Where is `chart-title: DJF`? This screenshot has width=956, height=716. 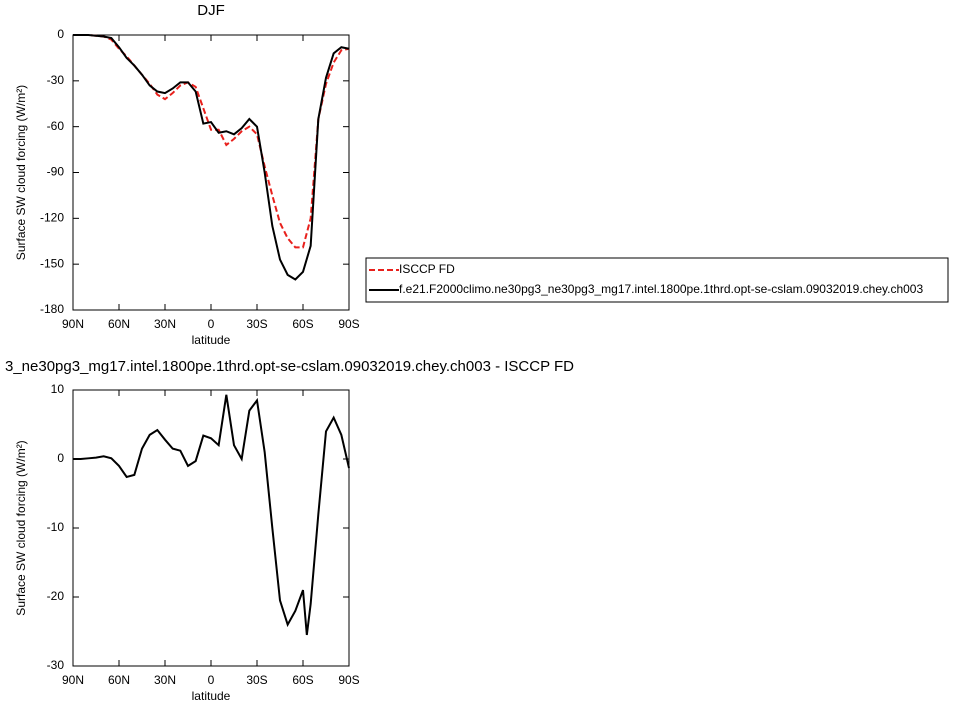
chart-title: DJF is located at coordinates (211, 10).